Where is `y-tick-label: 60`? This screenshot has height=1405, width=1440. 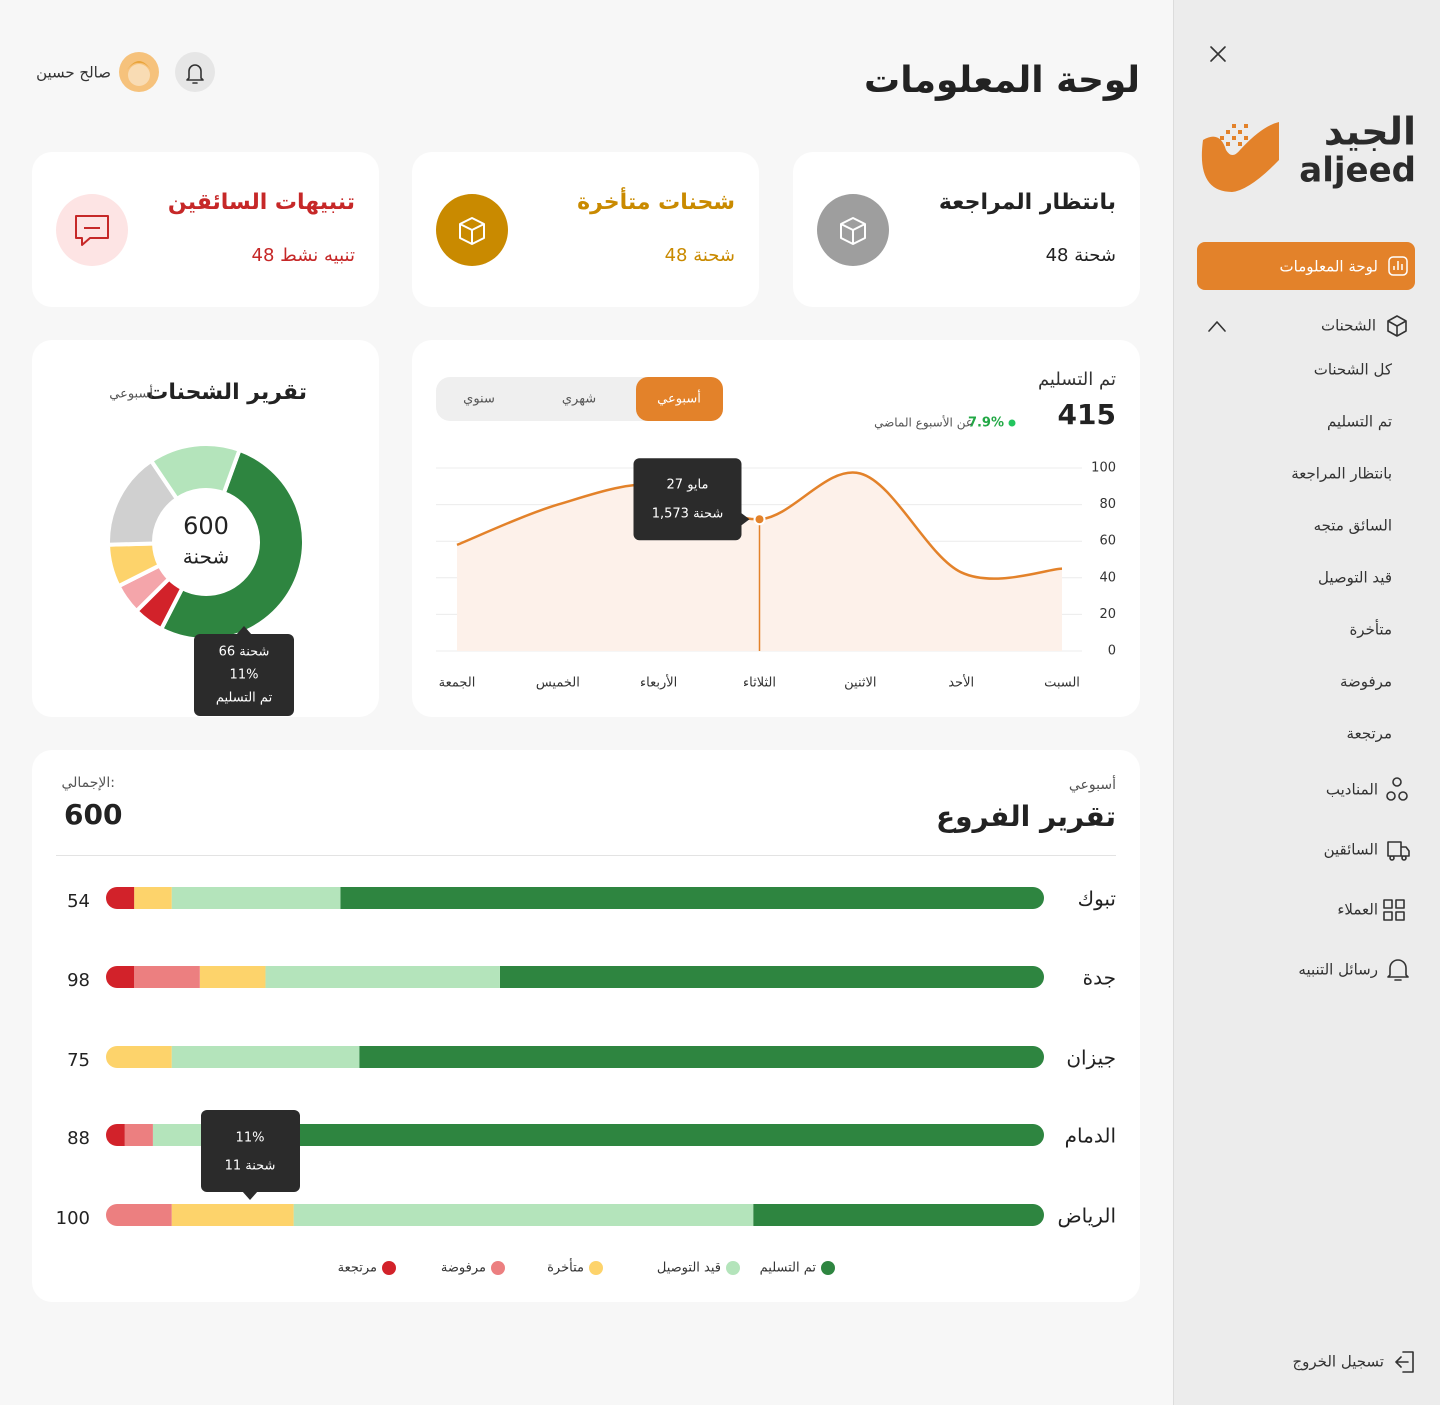 y-tick-label: 60 is located at coordinates (1107, 541).